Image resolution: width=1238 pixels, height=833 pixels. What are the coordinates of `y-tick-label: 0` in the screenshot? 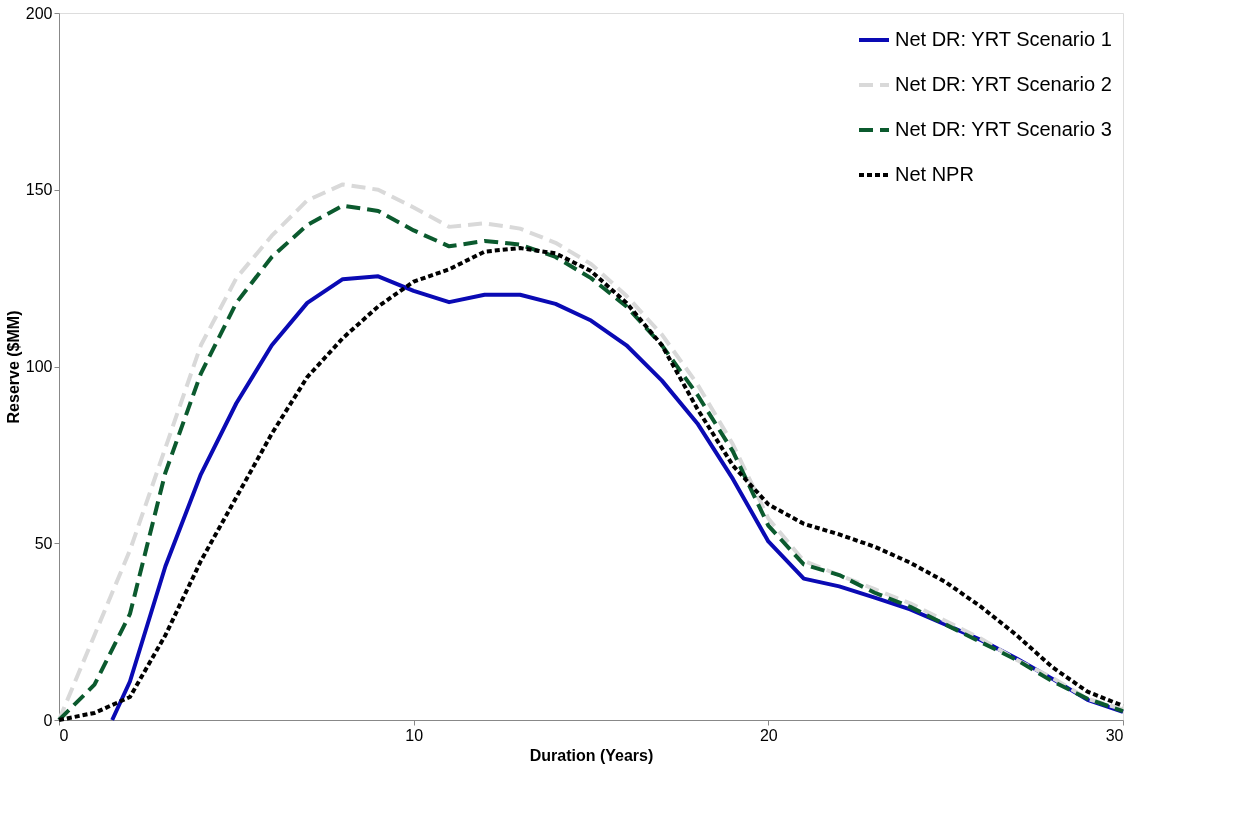 It's located at (48, 720).